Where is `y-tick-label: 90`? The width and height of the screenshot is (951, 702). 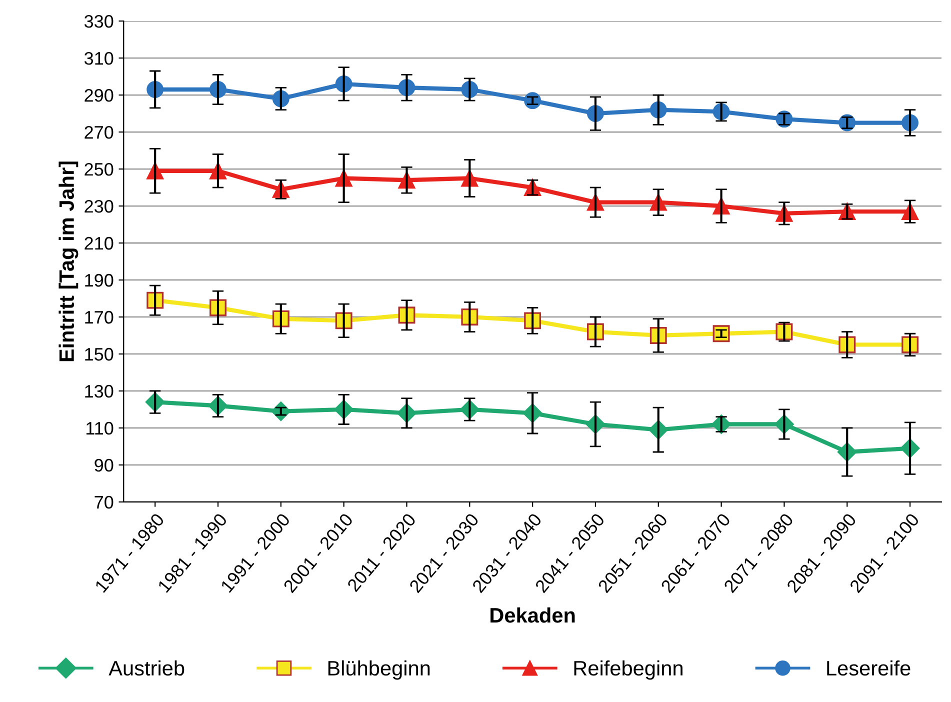
y-tick-label: 90 is located at coordinates (104, 465).